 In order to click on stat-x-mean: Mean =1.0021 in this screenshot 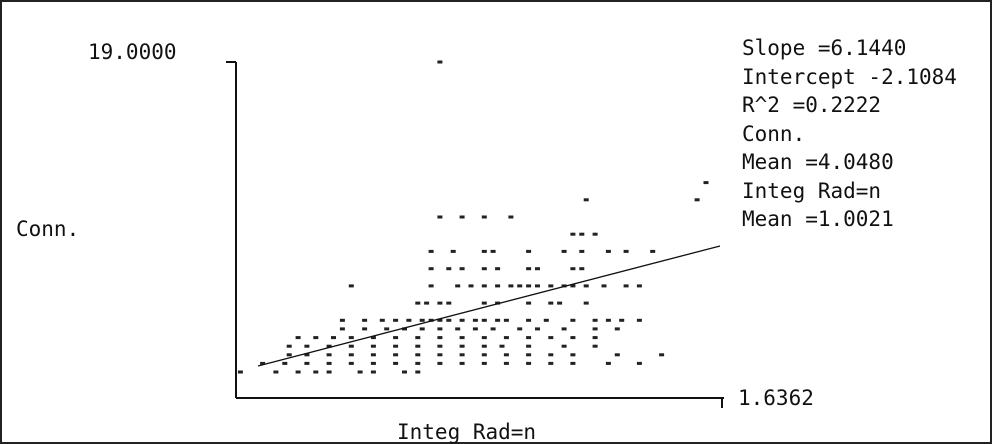, I will do `click(818, 219)`.